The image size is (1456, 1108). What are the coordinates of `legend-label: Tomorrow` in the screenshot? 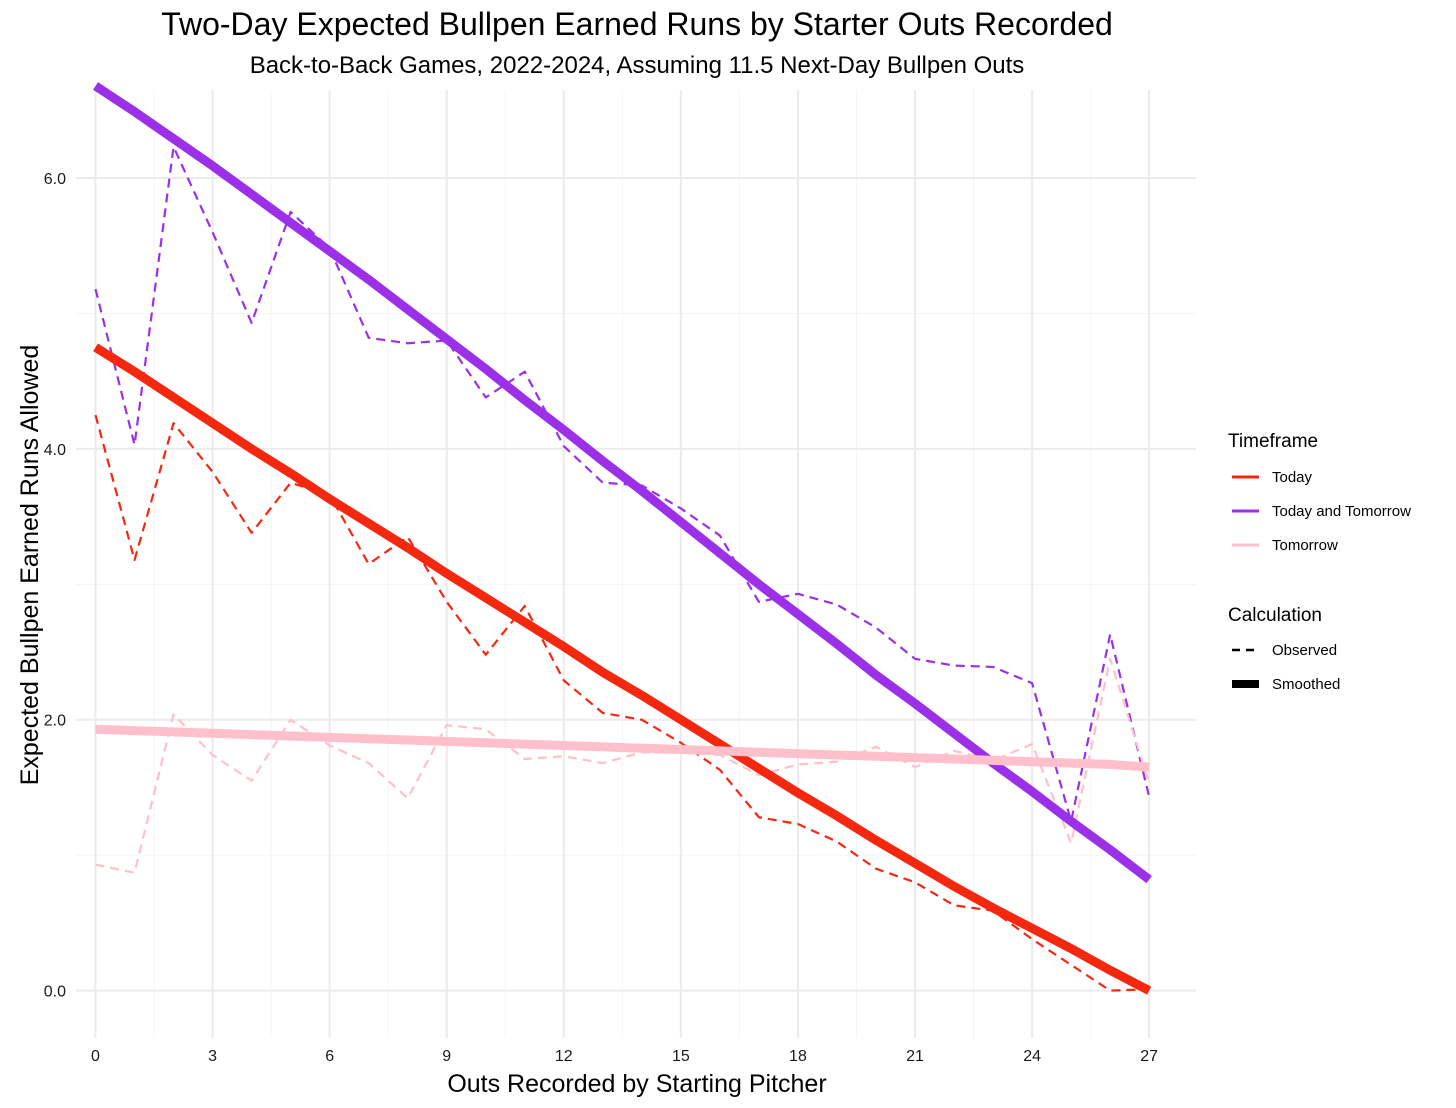 It's located at (1305, 545).